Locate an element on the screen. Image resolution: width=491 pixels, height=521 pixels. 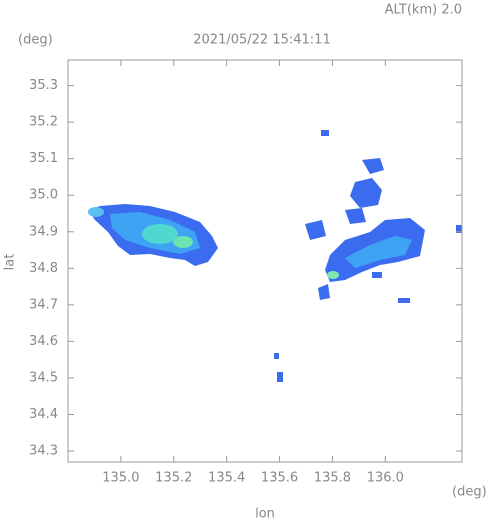
x-tick-label: 135.6 is located at coordinates (279, 478).